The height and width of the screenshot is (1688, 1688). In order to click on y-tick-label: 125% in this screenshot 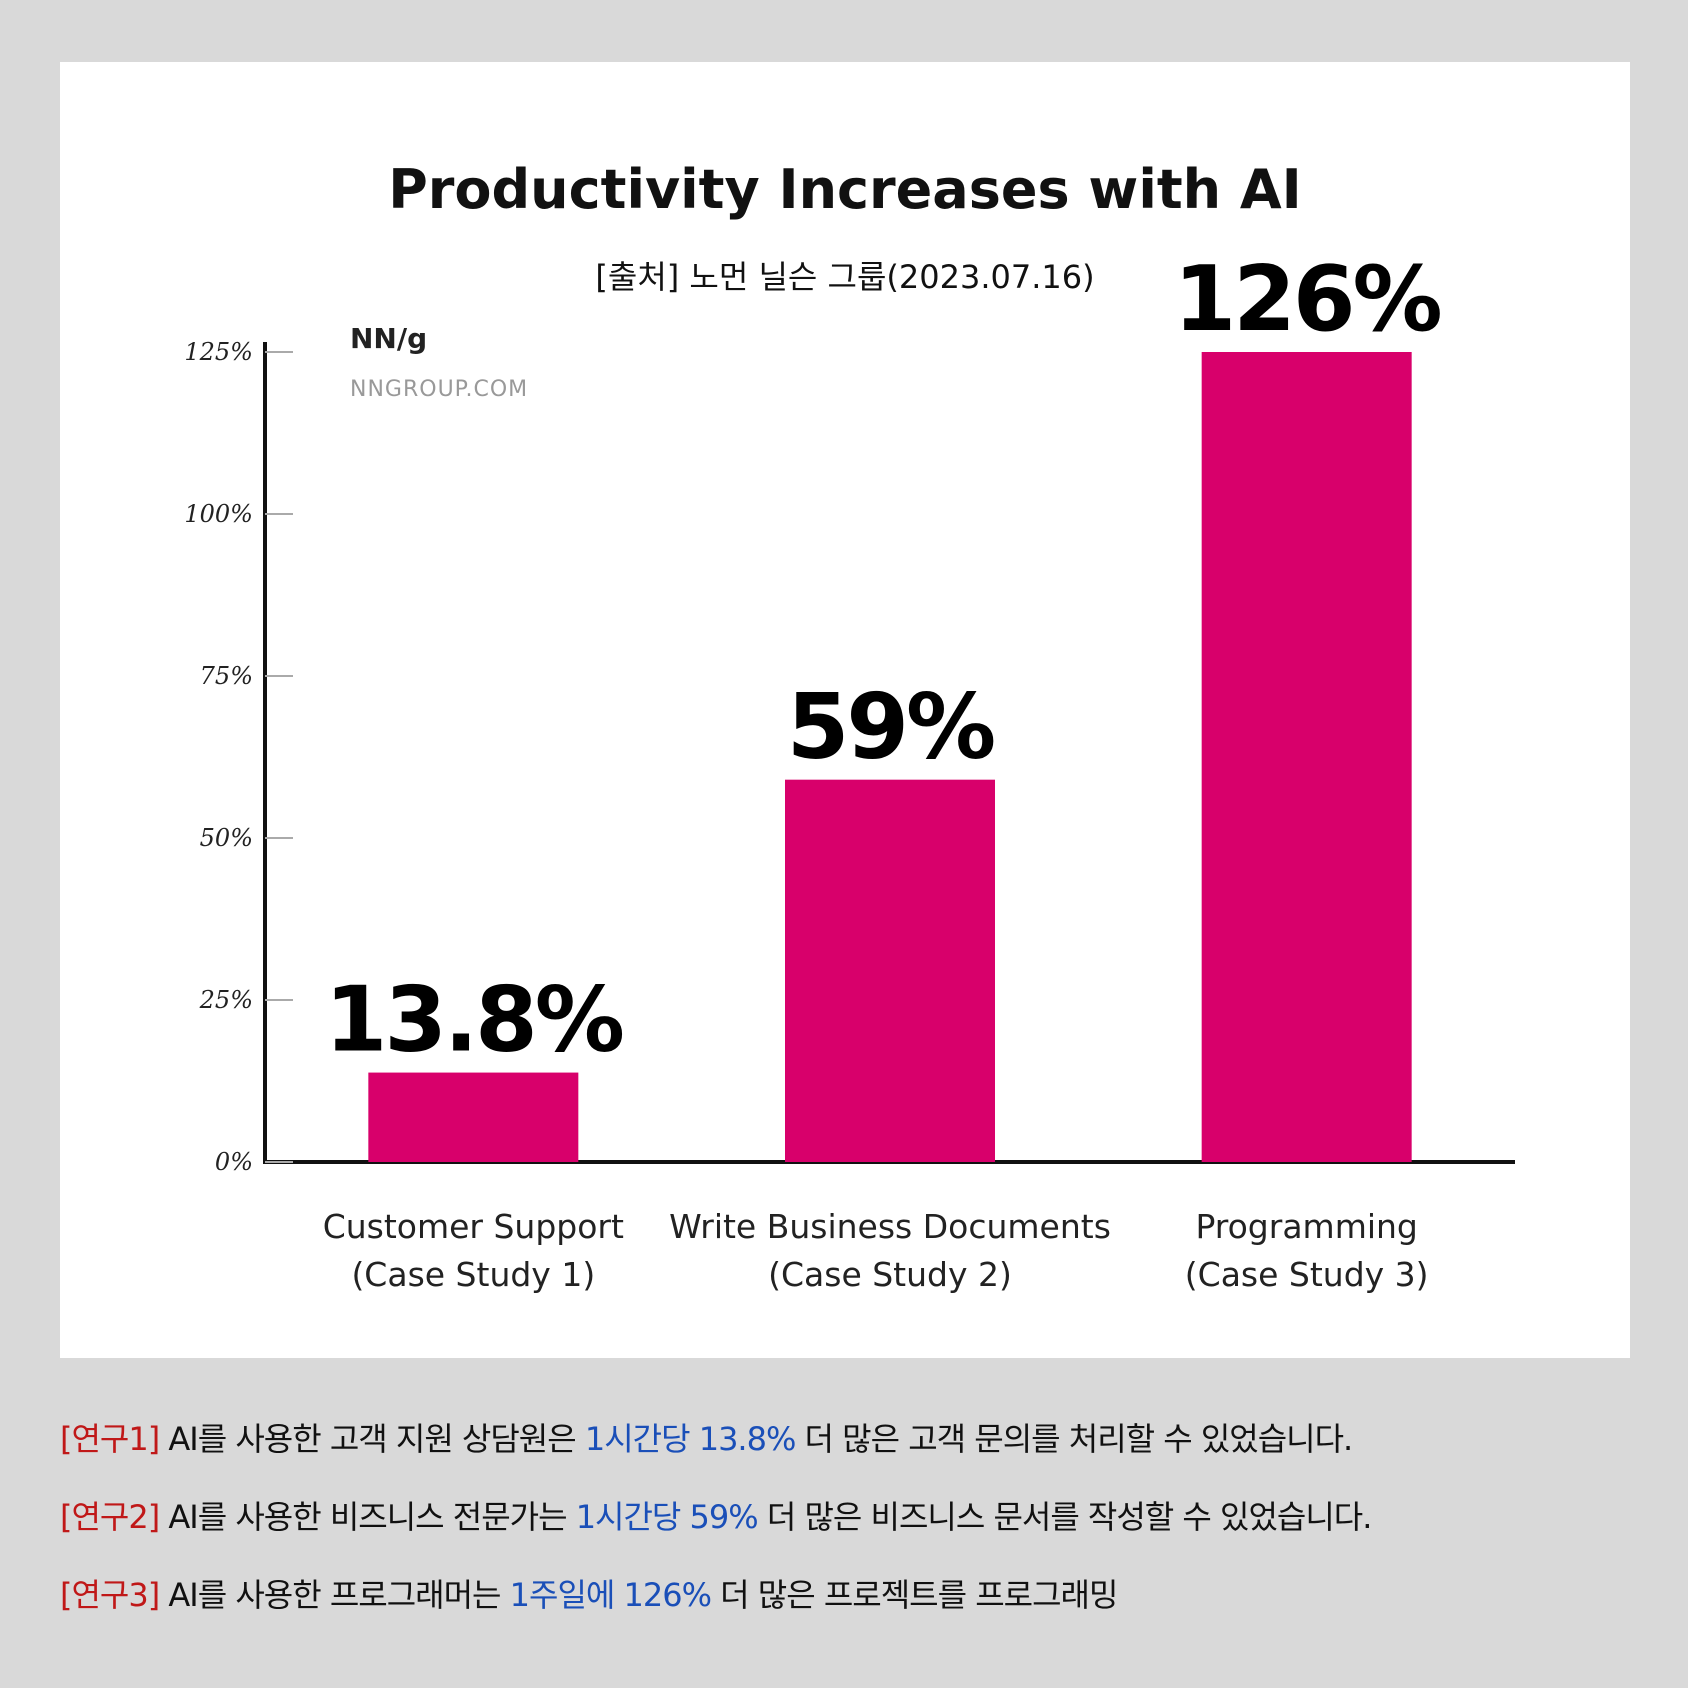, I will do `click(218, 352)`.